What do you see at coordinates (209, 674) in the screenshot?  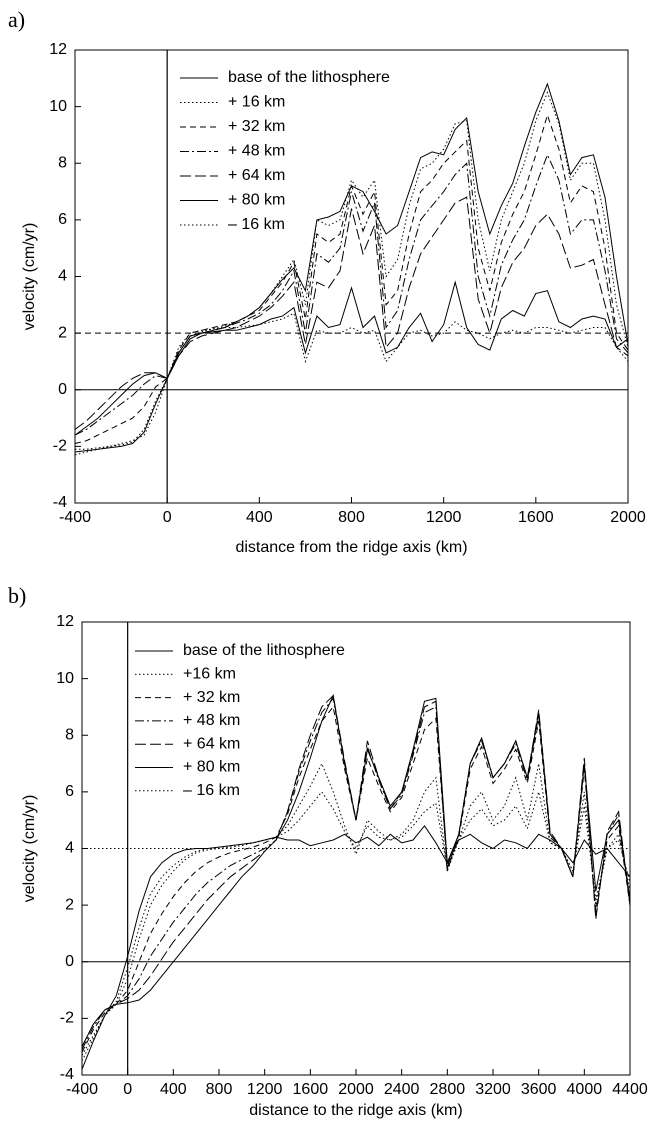 I see `legend-label: +16 km` at bounding box center [209, 674].